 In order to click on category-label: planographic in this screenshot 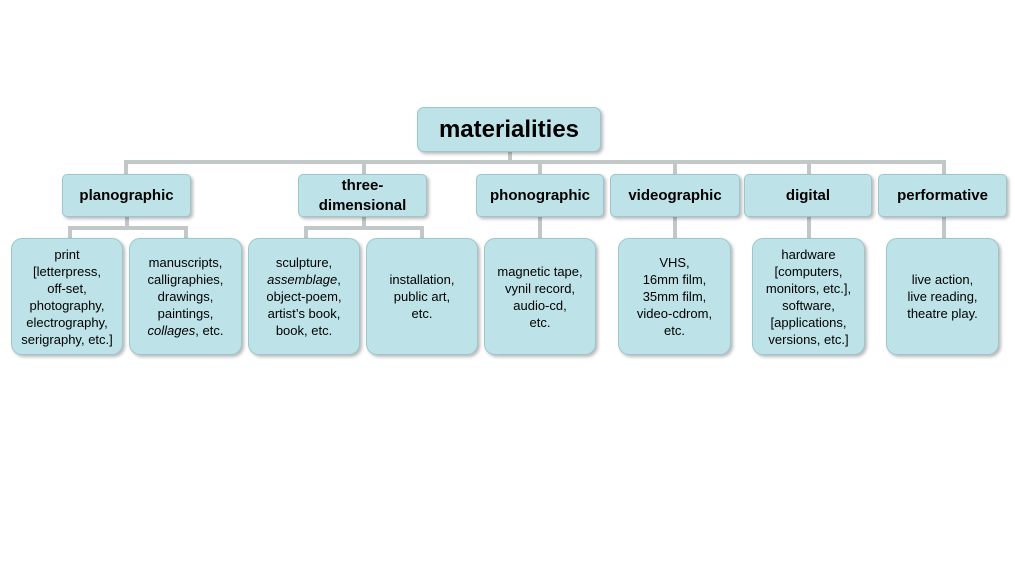, I will do `click(126, 195)`.